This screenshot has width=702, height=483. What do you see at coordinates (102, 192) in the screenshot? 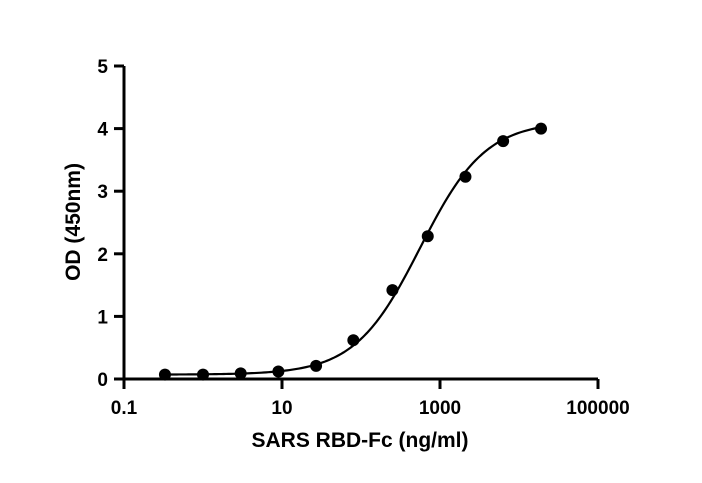
I see `y-tick-label: 3` at bounding box center [102, 192].